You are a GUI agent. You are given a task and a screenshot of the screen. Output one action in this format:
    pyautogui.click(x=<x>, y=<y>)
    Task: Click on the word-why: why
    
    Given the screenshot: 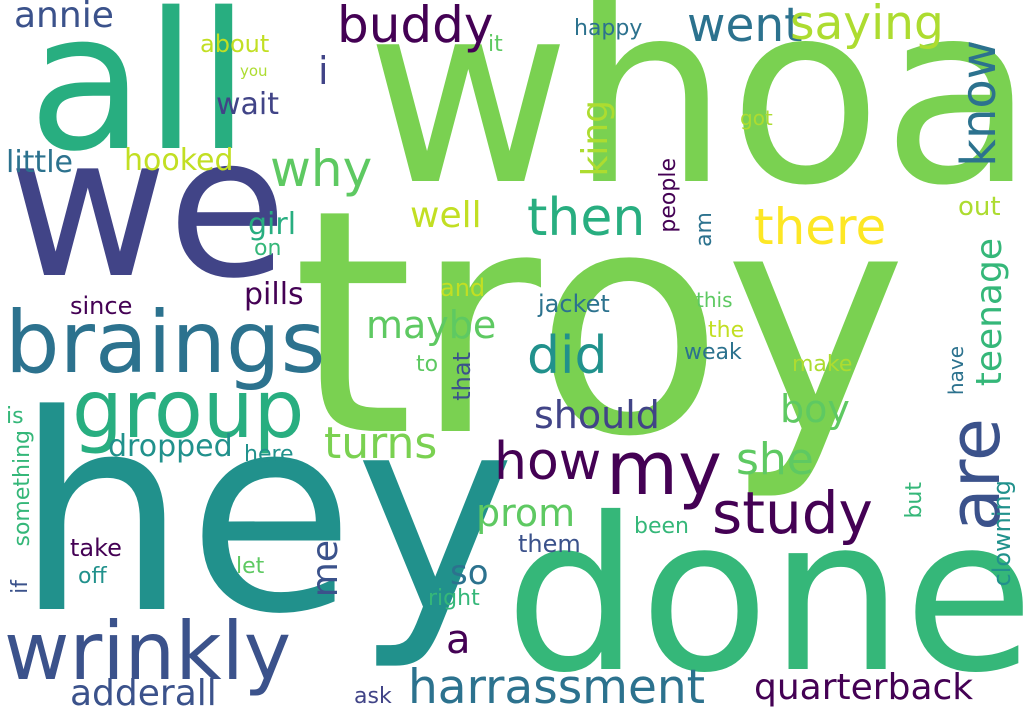 What is the action you would take?
    pyautogui.click(x=321, y=169)
    